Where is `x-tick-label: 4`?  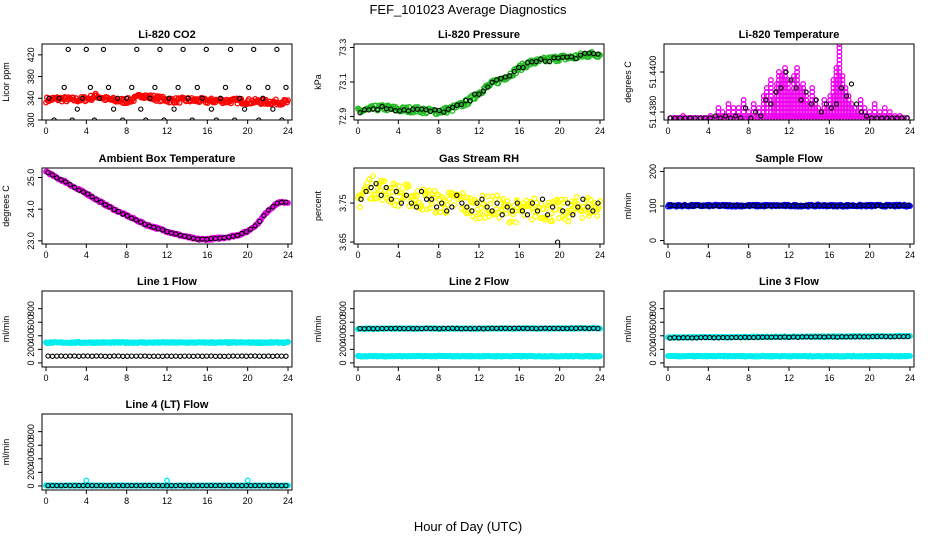 x-tick-label: 4 is located at coordinates (398, 131).